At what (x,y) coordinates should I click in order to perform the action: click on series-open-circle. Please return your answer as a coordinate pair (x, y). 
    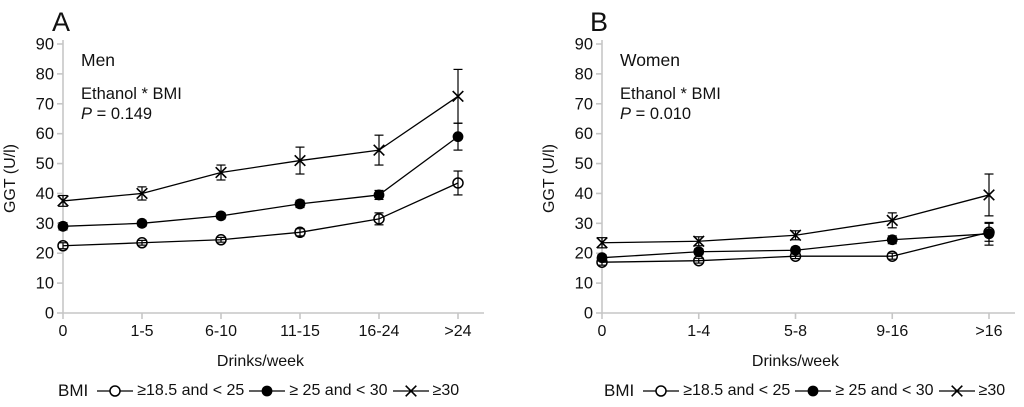
    Looking at the image, I should click on (260, 211).